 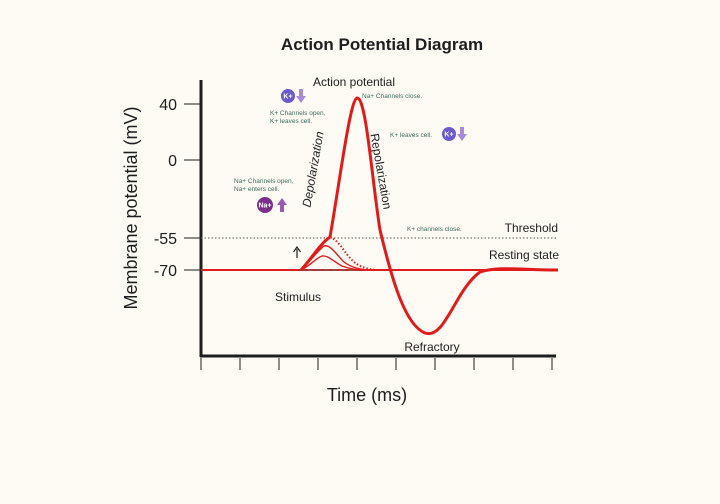 What do you see at coordinates (431, 347) in the screenshot?
I see `refractory-label: Refractory` at bounding box center [431, 347].